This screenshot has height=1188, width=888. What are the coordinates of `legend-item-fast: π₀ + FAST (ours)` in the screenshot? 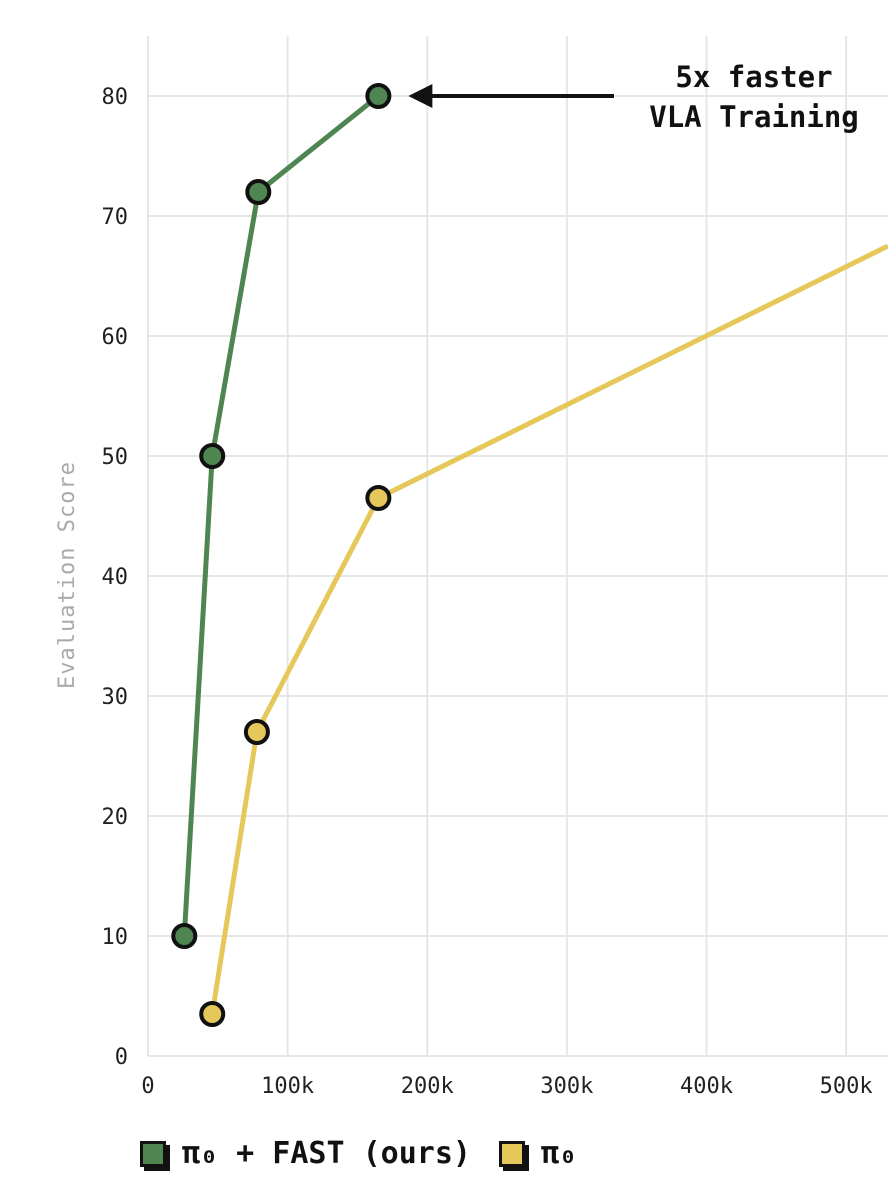 It's located at (305, 1153).